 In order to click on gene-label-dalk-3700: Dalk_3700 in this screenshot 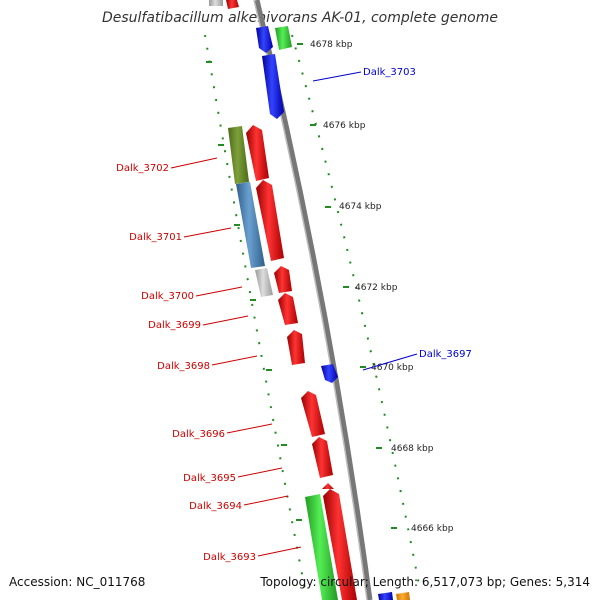, I will do `click(167, 296)`.